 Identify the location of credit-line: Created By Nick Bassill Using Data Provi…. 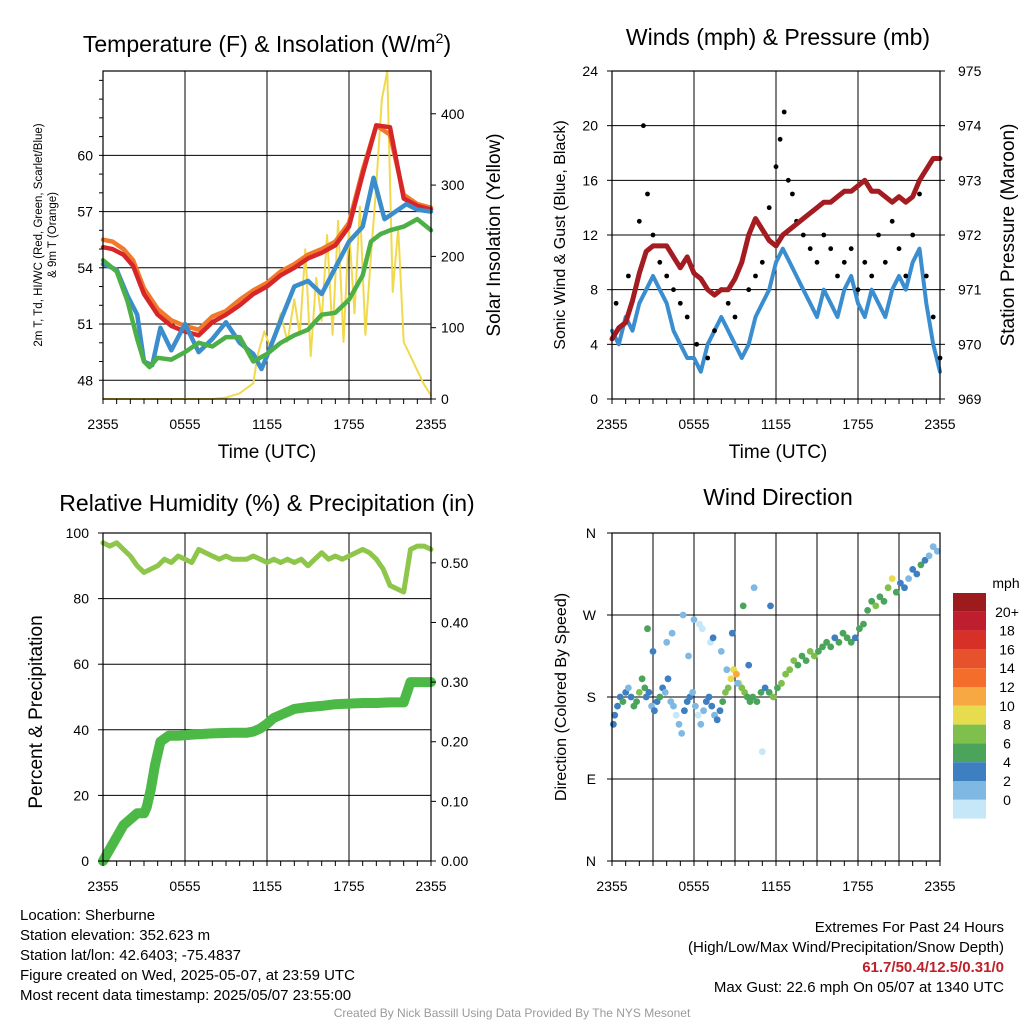
(512, 1013).